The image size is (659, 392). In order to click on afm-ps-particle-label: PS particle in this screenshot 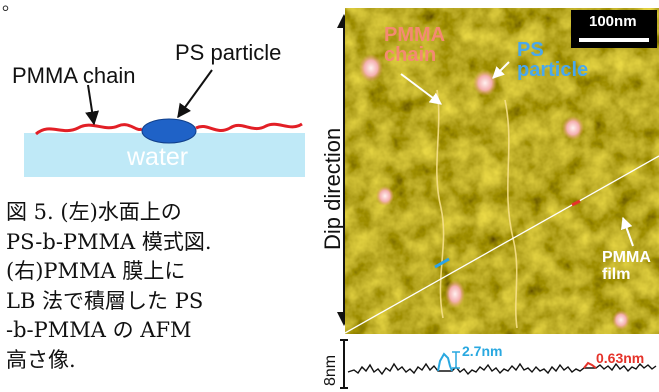, I will do `click(552, 60)`.